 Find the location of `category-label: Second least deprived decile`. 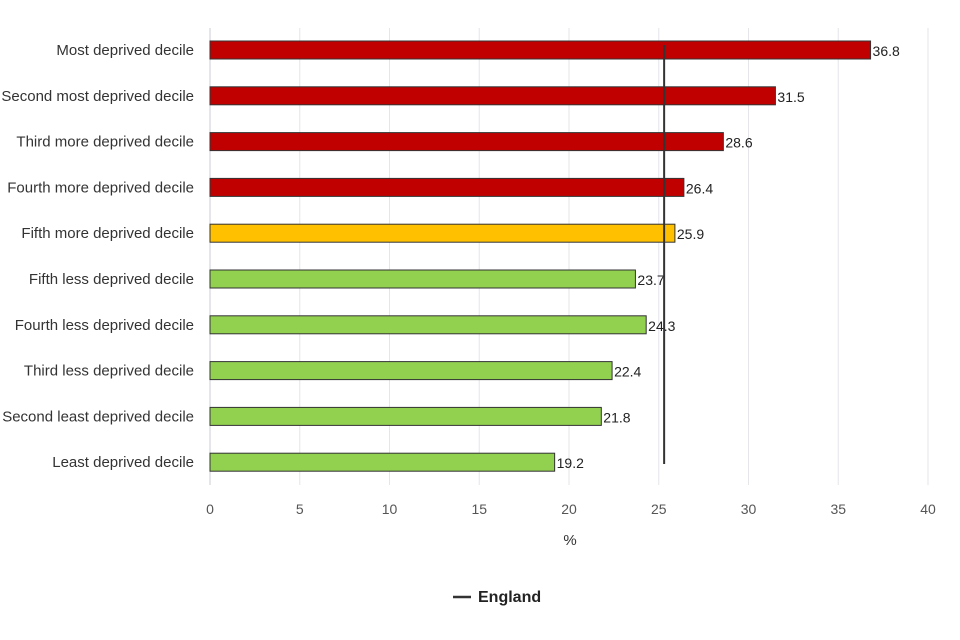

category-label: Second least deprived decile is located at coordinates (98, 416).